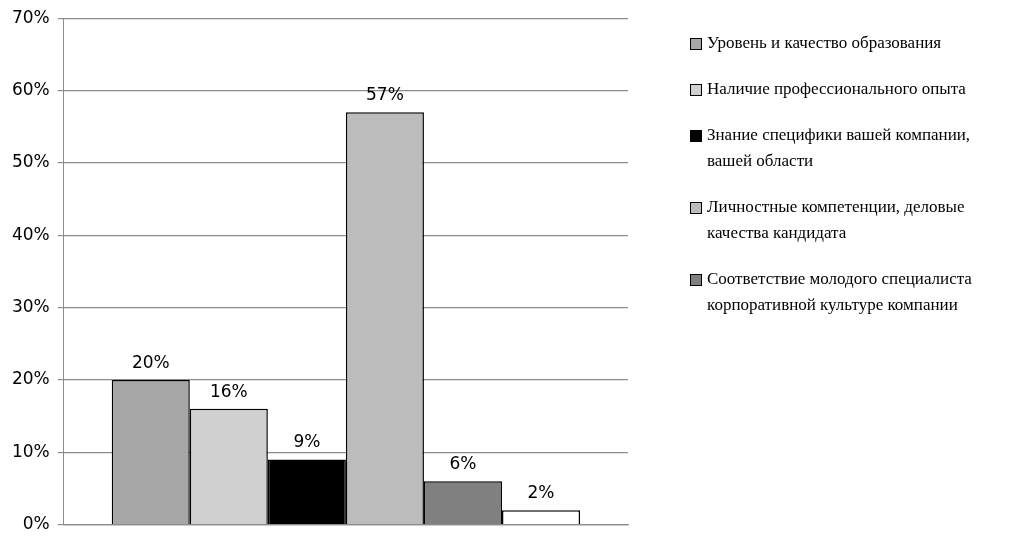 The image size is (1014, 553). What do you see at coordinates (840, 292) in the screenshot?
I see `legend-label: Соответствие молодого специалиста корпоративной культуре компании` at bounding box center [840, 292].